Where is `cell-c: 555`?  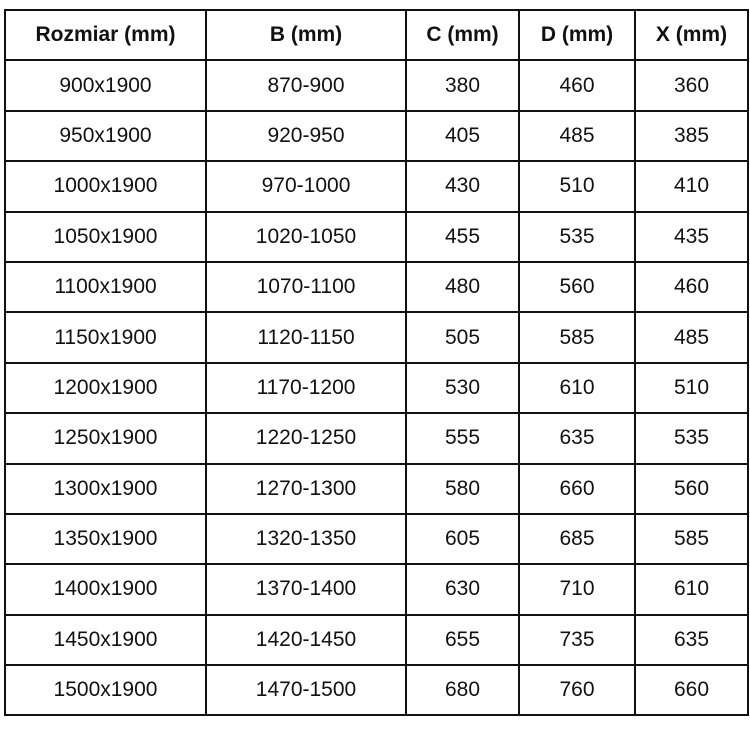
cell-c: 555 is located at coordinates (462, 438).